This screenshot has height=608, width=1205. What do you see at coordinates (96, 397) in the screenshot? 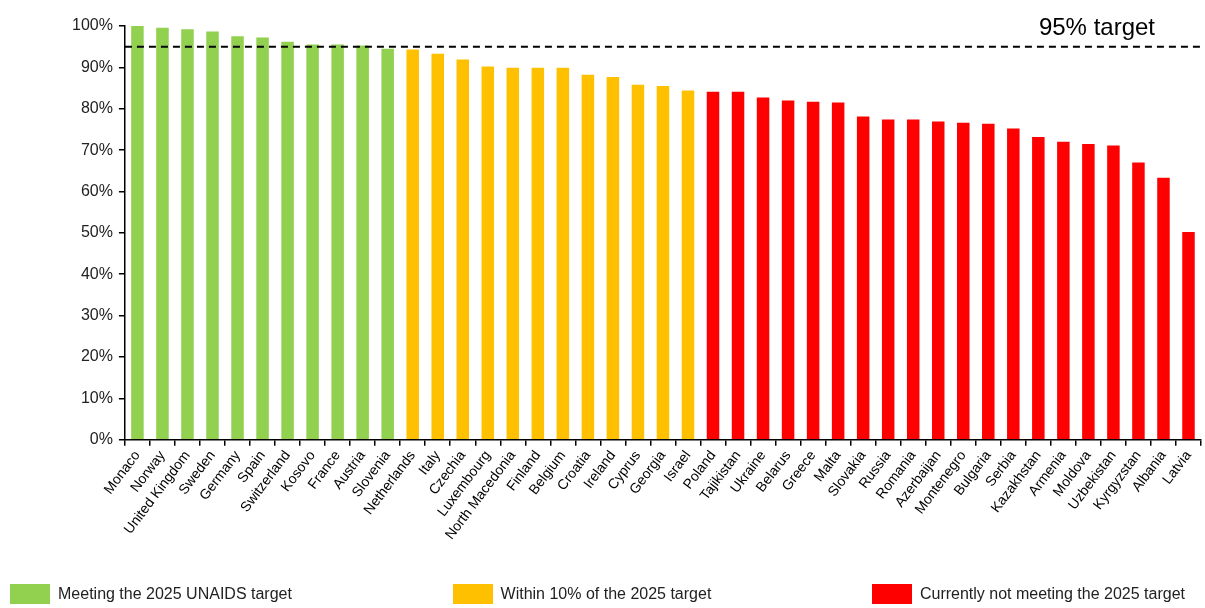
I see `y-tick-label: 10%` at bounding box center [96, 397].